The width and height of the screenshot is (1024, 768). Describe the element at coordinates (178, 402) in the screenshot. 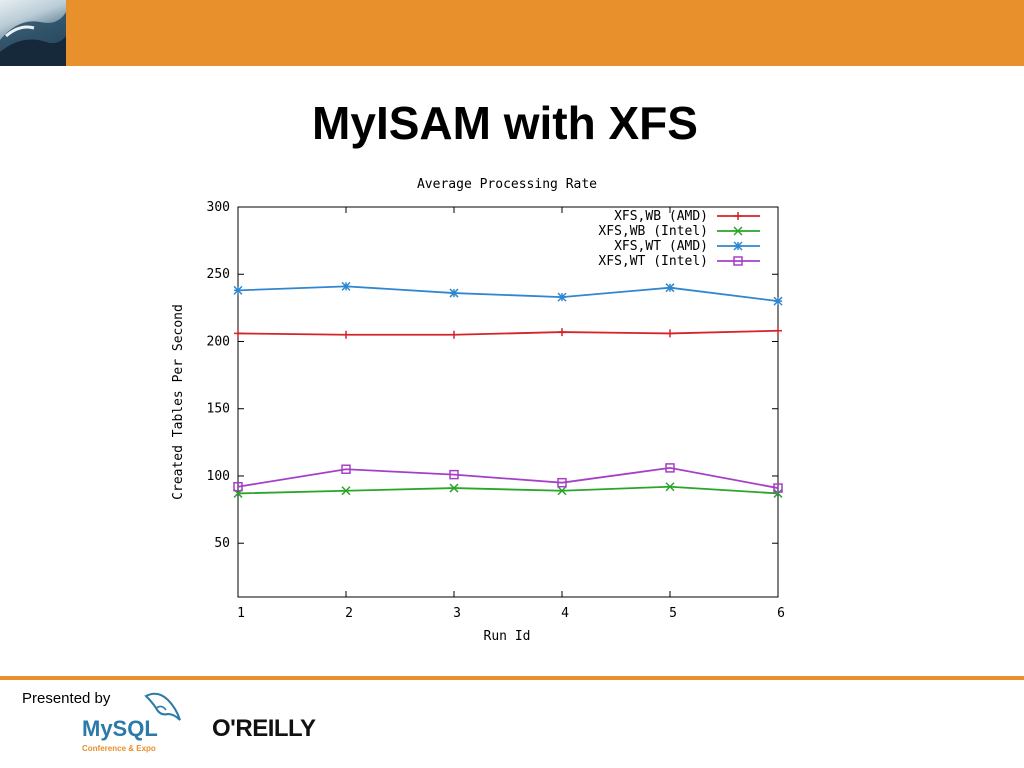

I see `y-axis-label: Created Tables Per Second` at that location.